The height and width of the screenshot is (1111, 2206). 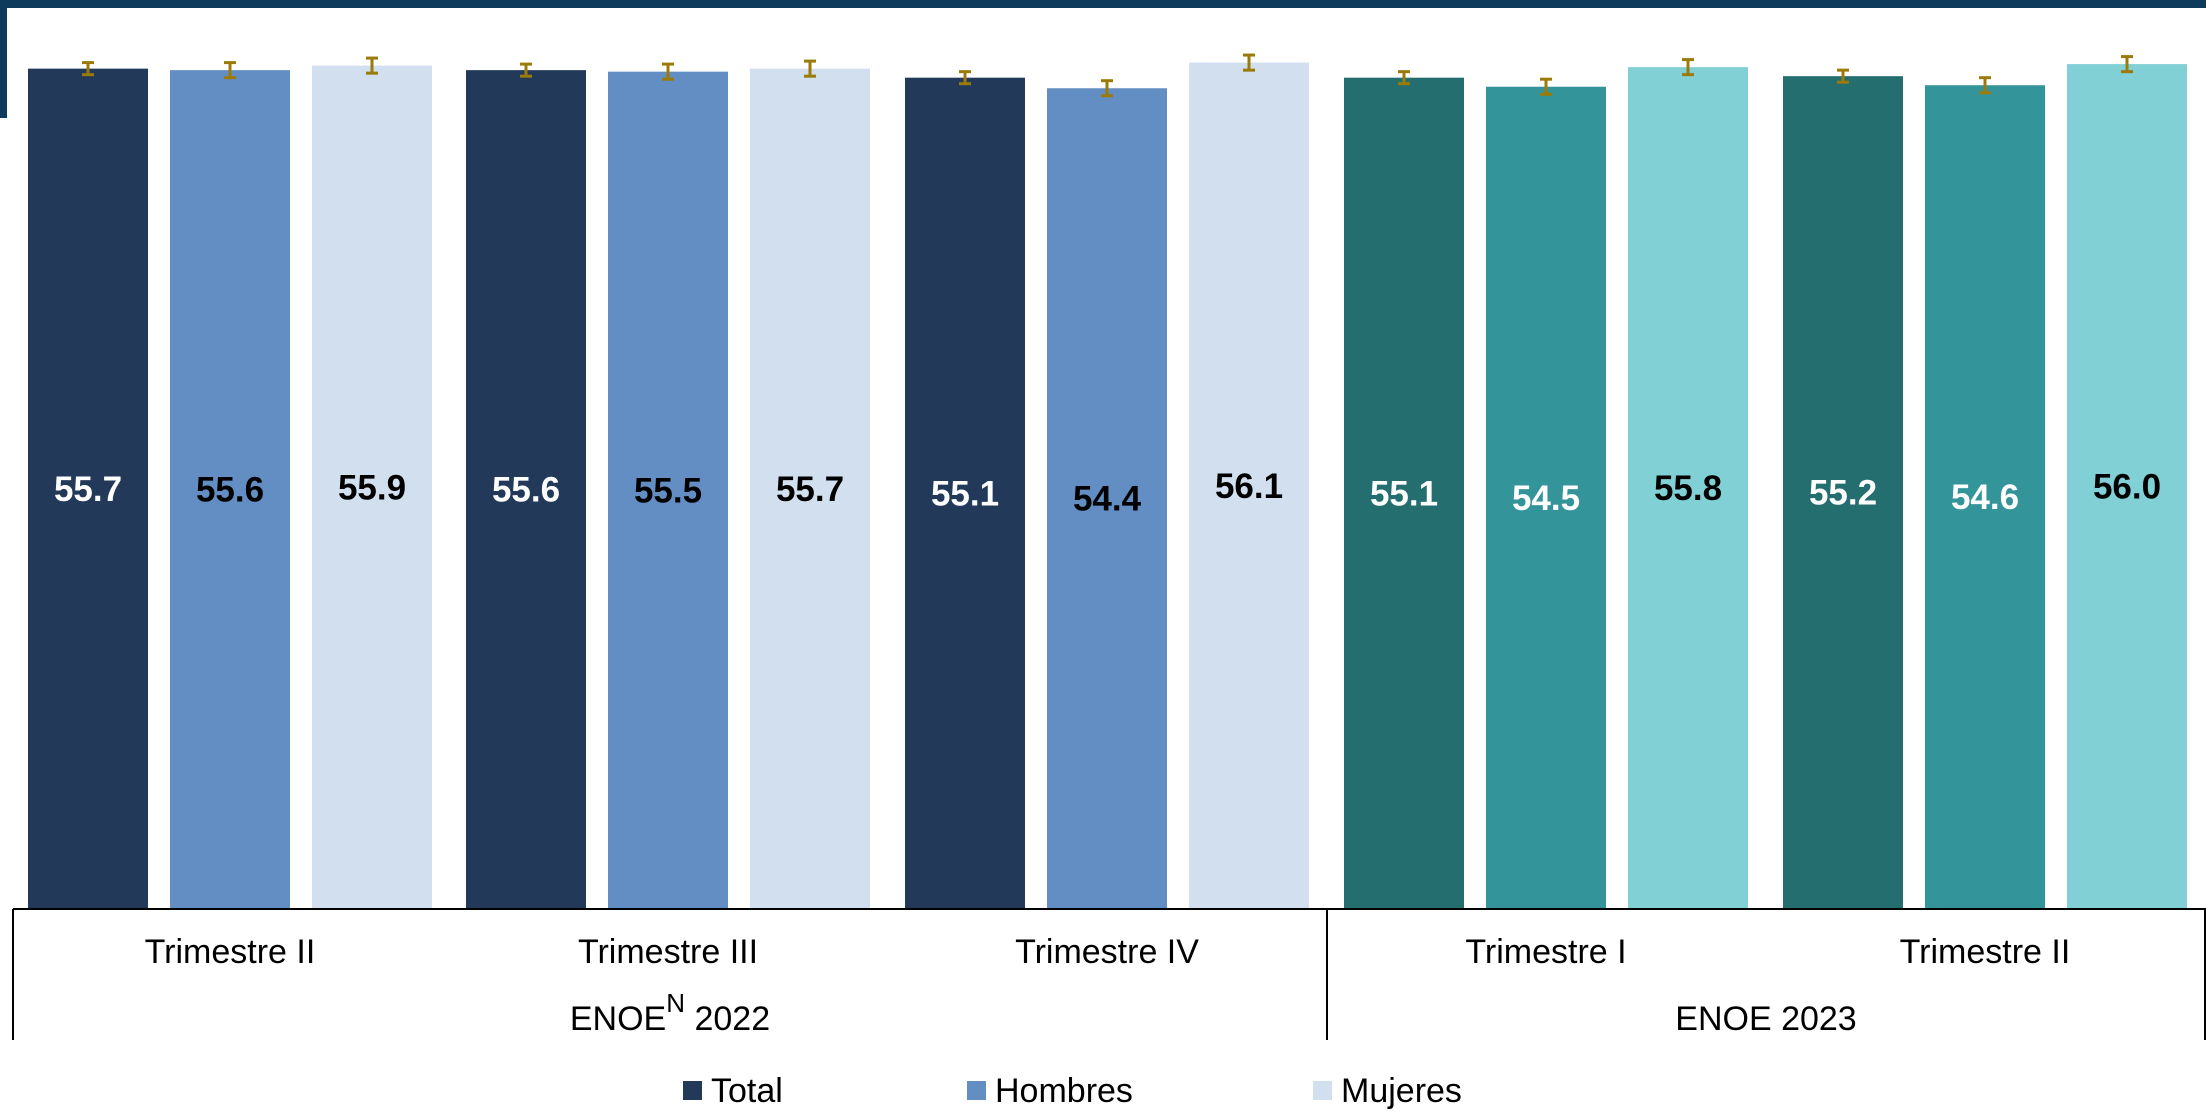 What do you see at coordinates (1064, 1091) in the screenshot?
I see `legend-label: Hombres` at bounding box center [1064, 1091].